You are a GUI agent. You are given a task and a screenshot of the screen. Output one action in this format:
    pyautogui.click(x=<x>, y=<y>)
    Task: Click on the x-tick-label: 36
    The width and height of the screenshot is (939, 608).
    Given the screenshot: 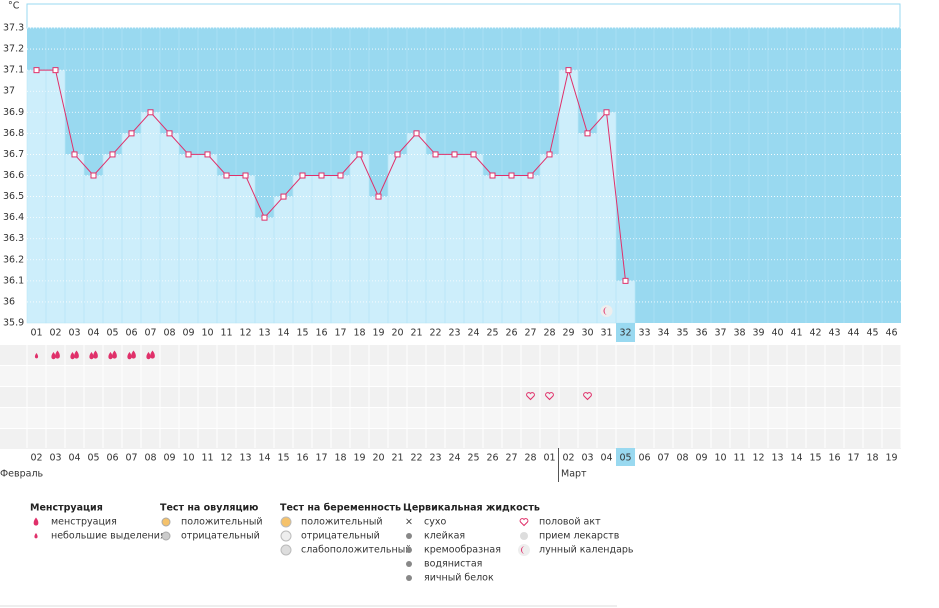 What is the action you would take?
    pyautogui.click(x=701, y=333)
    